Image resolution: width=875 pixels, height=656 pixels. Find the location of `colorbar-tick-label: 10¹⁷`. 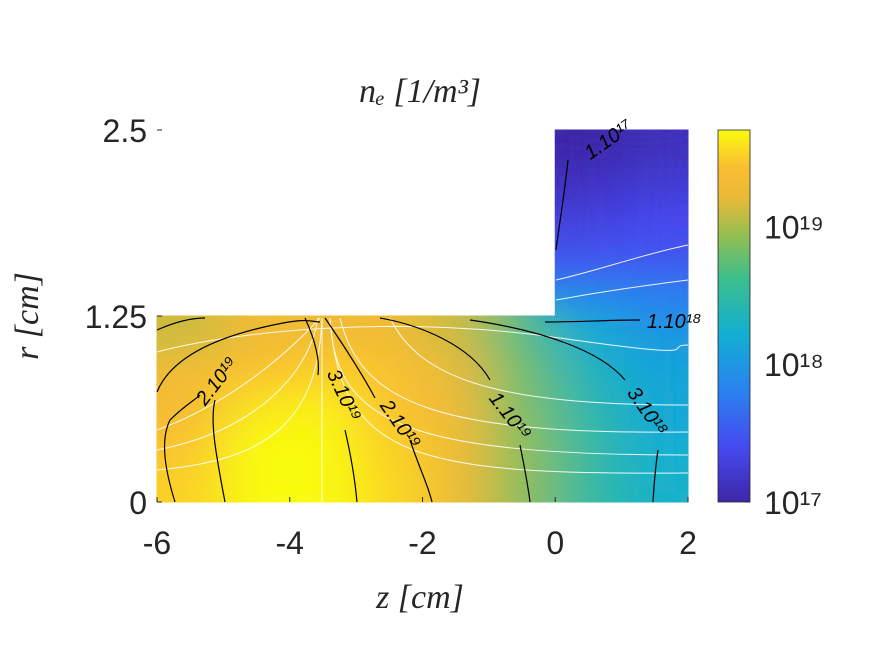

colorbar-tick-label: 10¹⁷ is located at coordinates (793, 503).